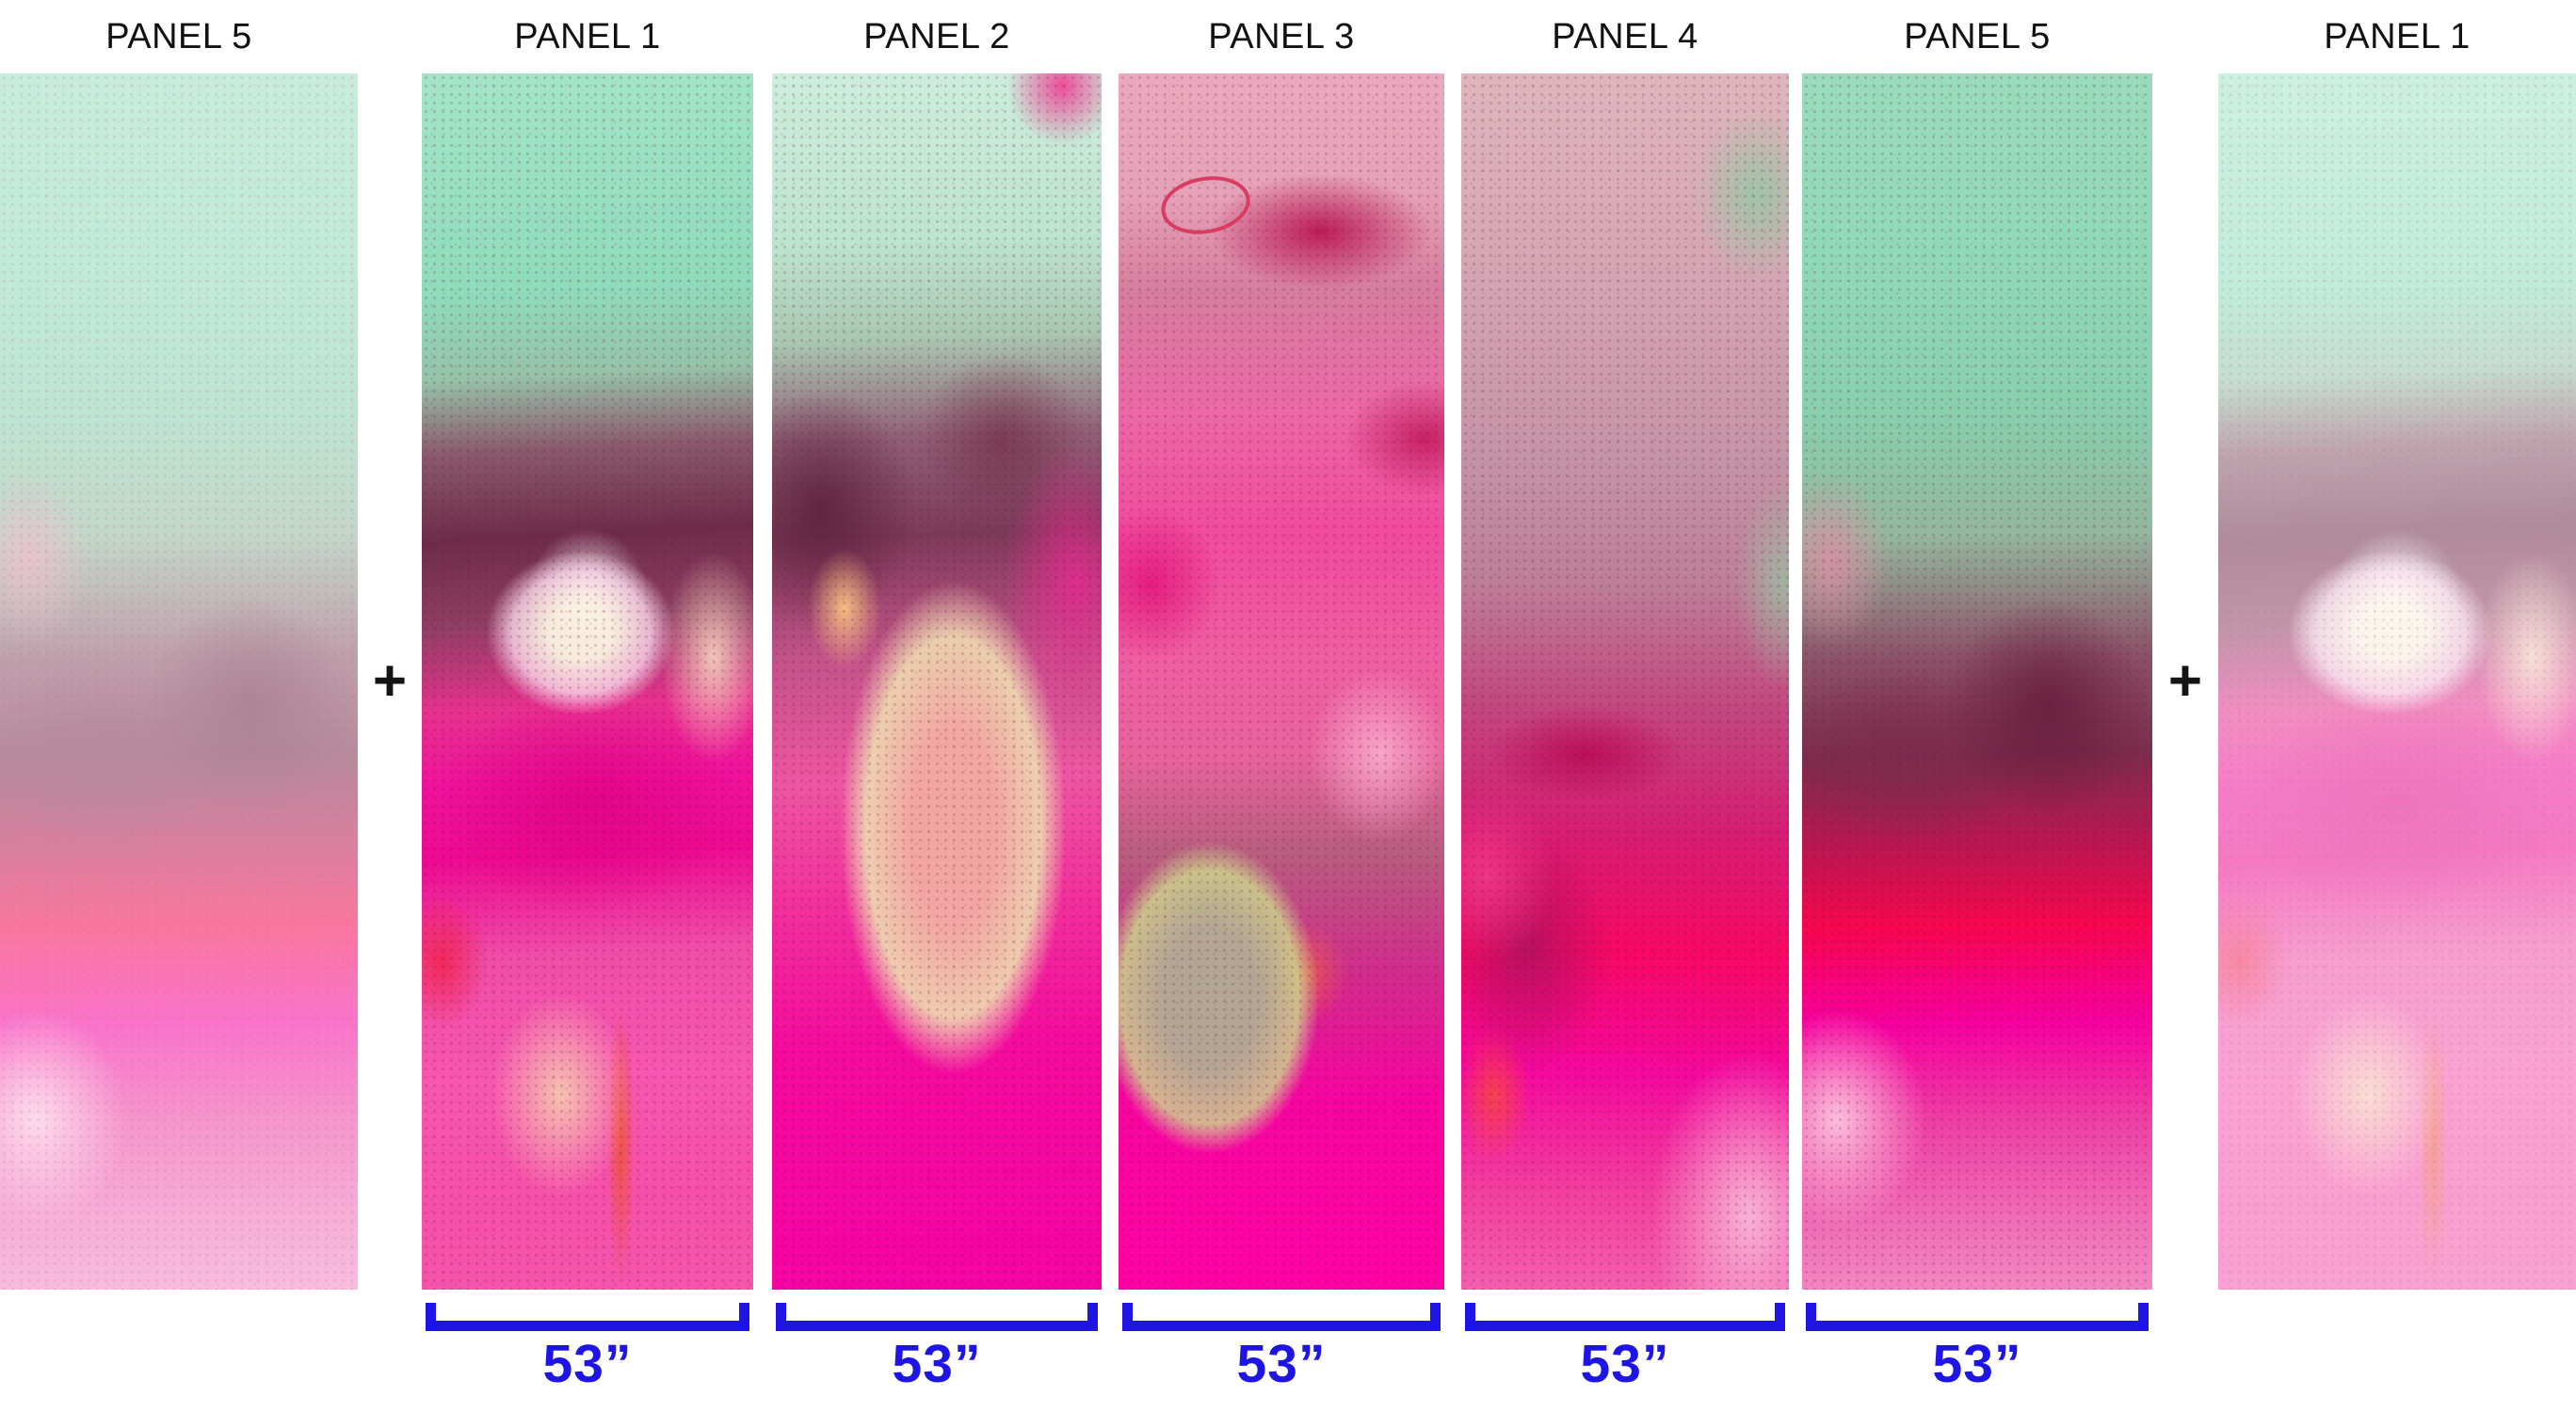 The width and height of the screenshot is (2576, 1412). What do you see at coordinates (1205, 205) in the screenshot?
I see `ink-ring-detail` at bounding box center [1205, 205].